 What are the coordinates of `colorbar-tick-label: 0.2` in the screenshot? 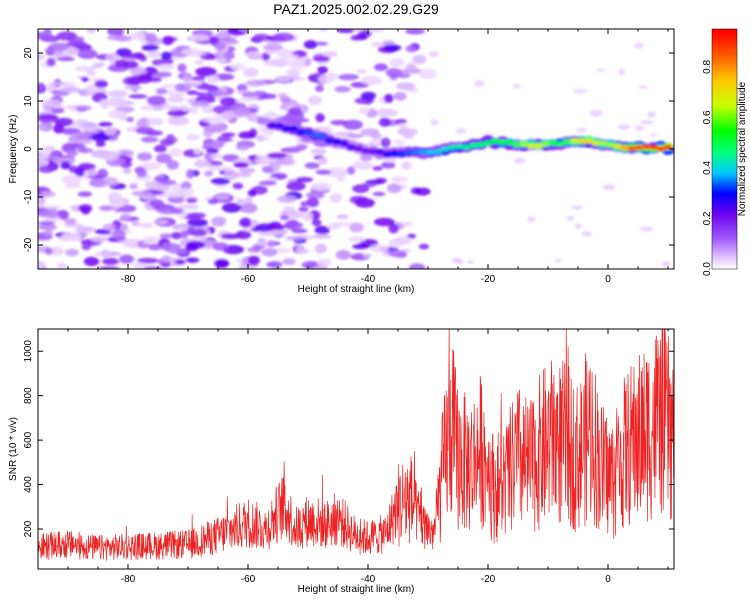 It's located at (707, 218).